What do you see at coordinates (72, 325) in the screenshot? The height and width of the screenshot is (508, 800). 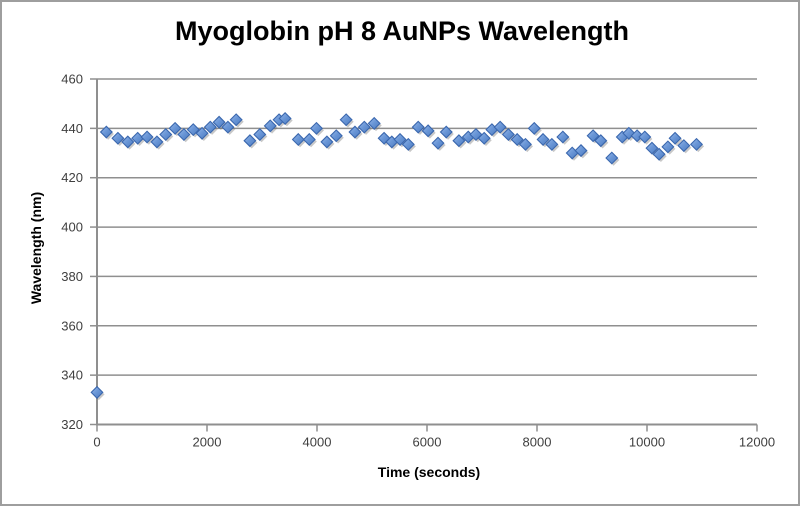 I see `y-tick-label: 360` at bounding box center [72, 325].